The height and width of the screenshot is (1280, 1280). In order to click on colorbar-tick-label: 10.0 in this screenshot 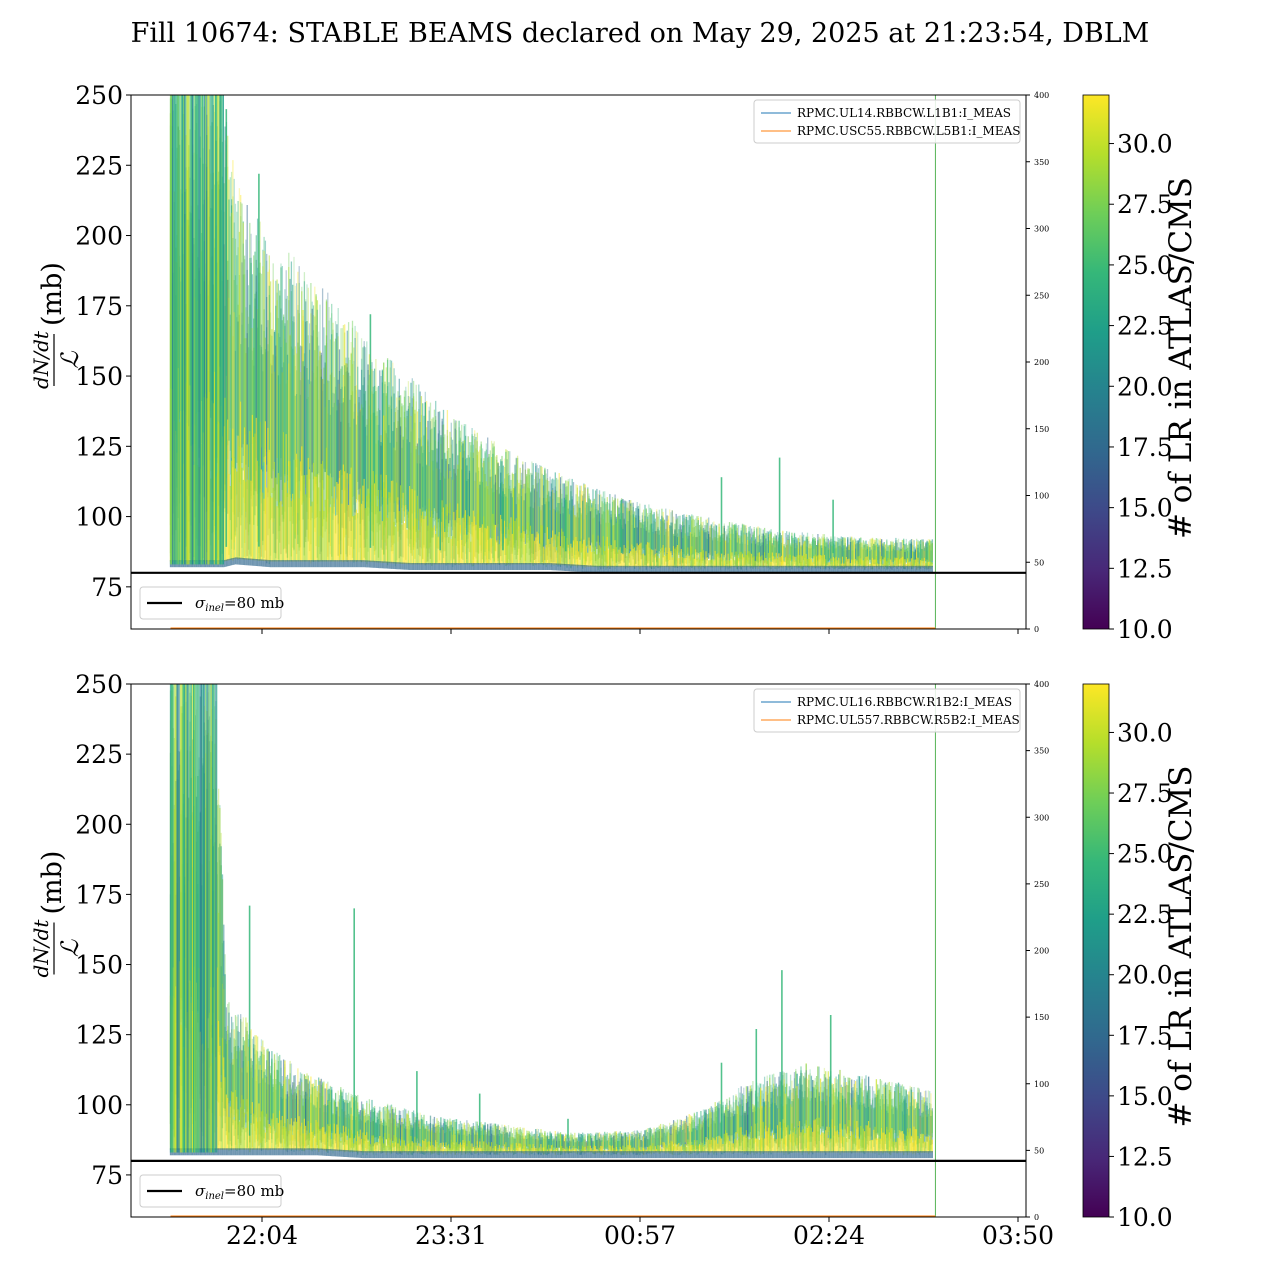, I will do `click(1145, 629)`.